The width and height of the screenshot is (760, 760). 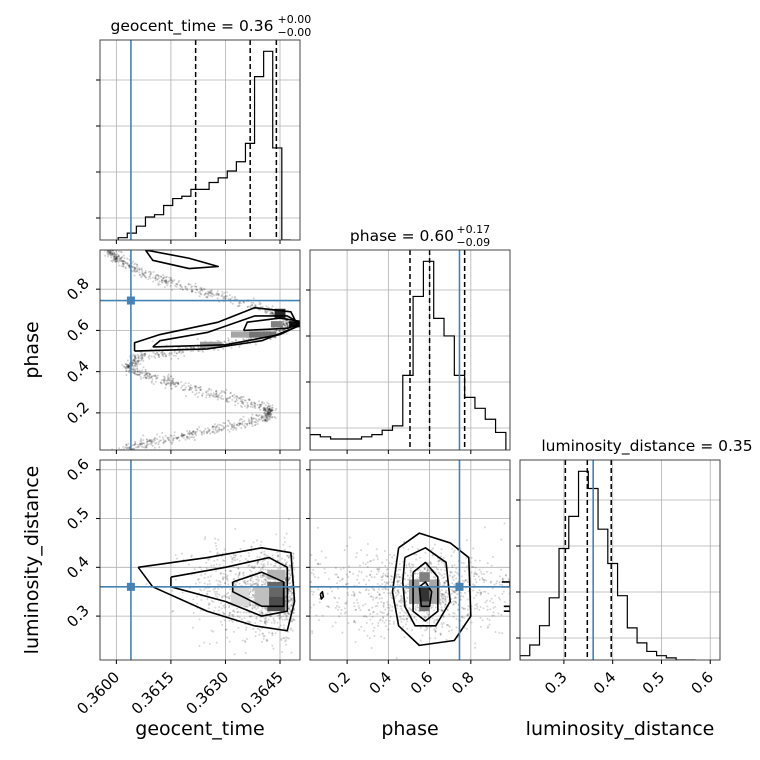 I want to click on x-tick-label-luminosity_distance: 0.6, so click(x=702, y=683).